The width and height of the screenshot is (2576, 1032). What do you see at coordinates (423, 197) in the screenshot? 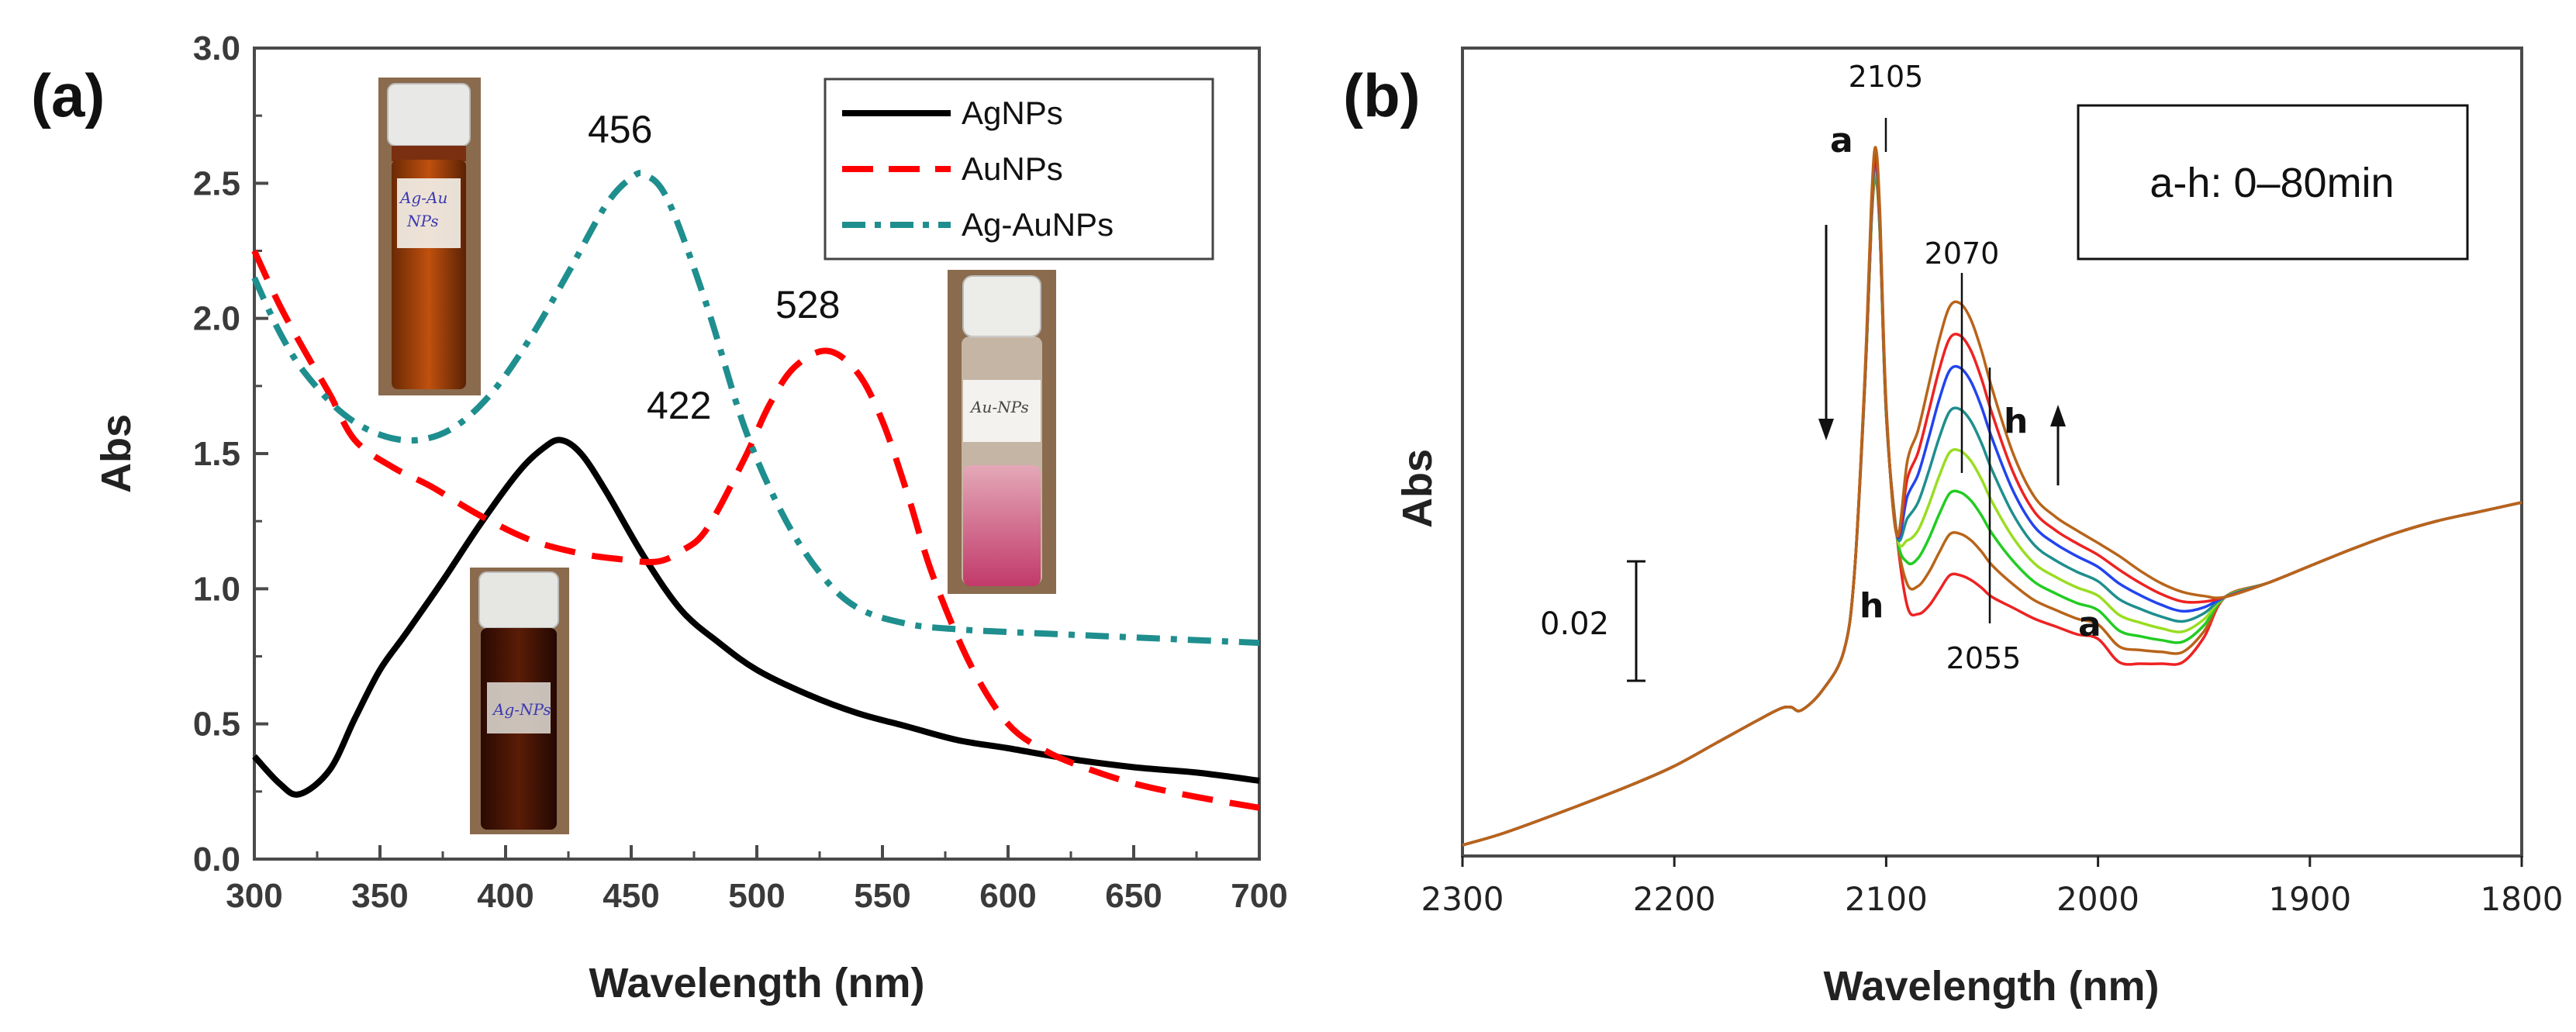
I see `svg-text: Ag-Au` at bounding box center [423, 197].